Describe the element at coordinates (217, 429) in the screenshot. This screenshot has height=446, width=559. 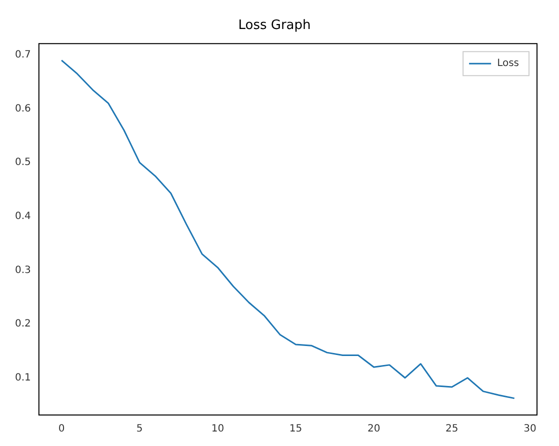
I see `x-tick-label: 10` at that location.